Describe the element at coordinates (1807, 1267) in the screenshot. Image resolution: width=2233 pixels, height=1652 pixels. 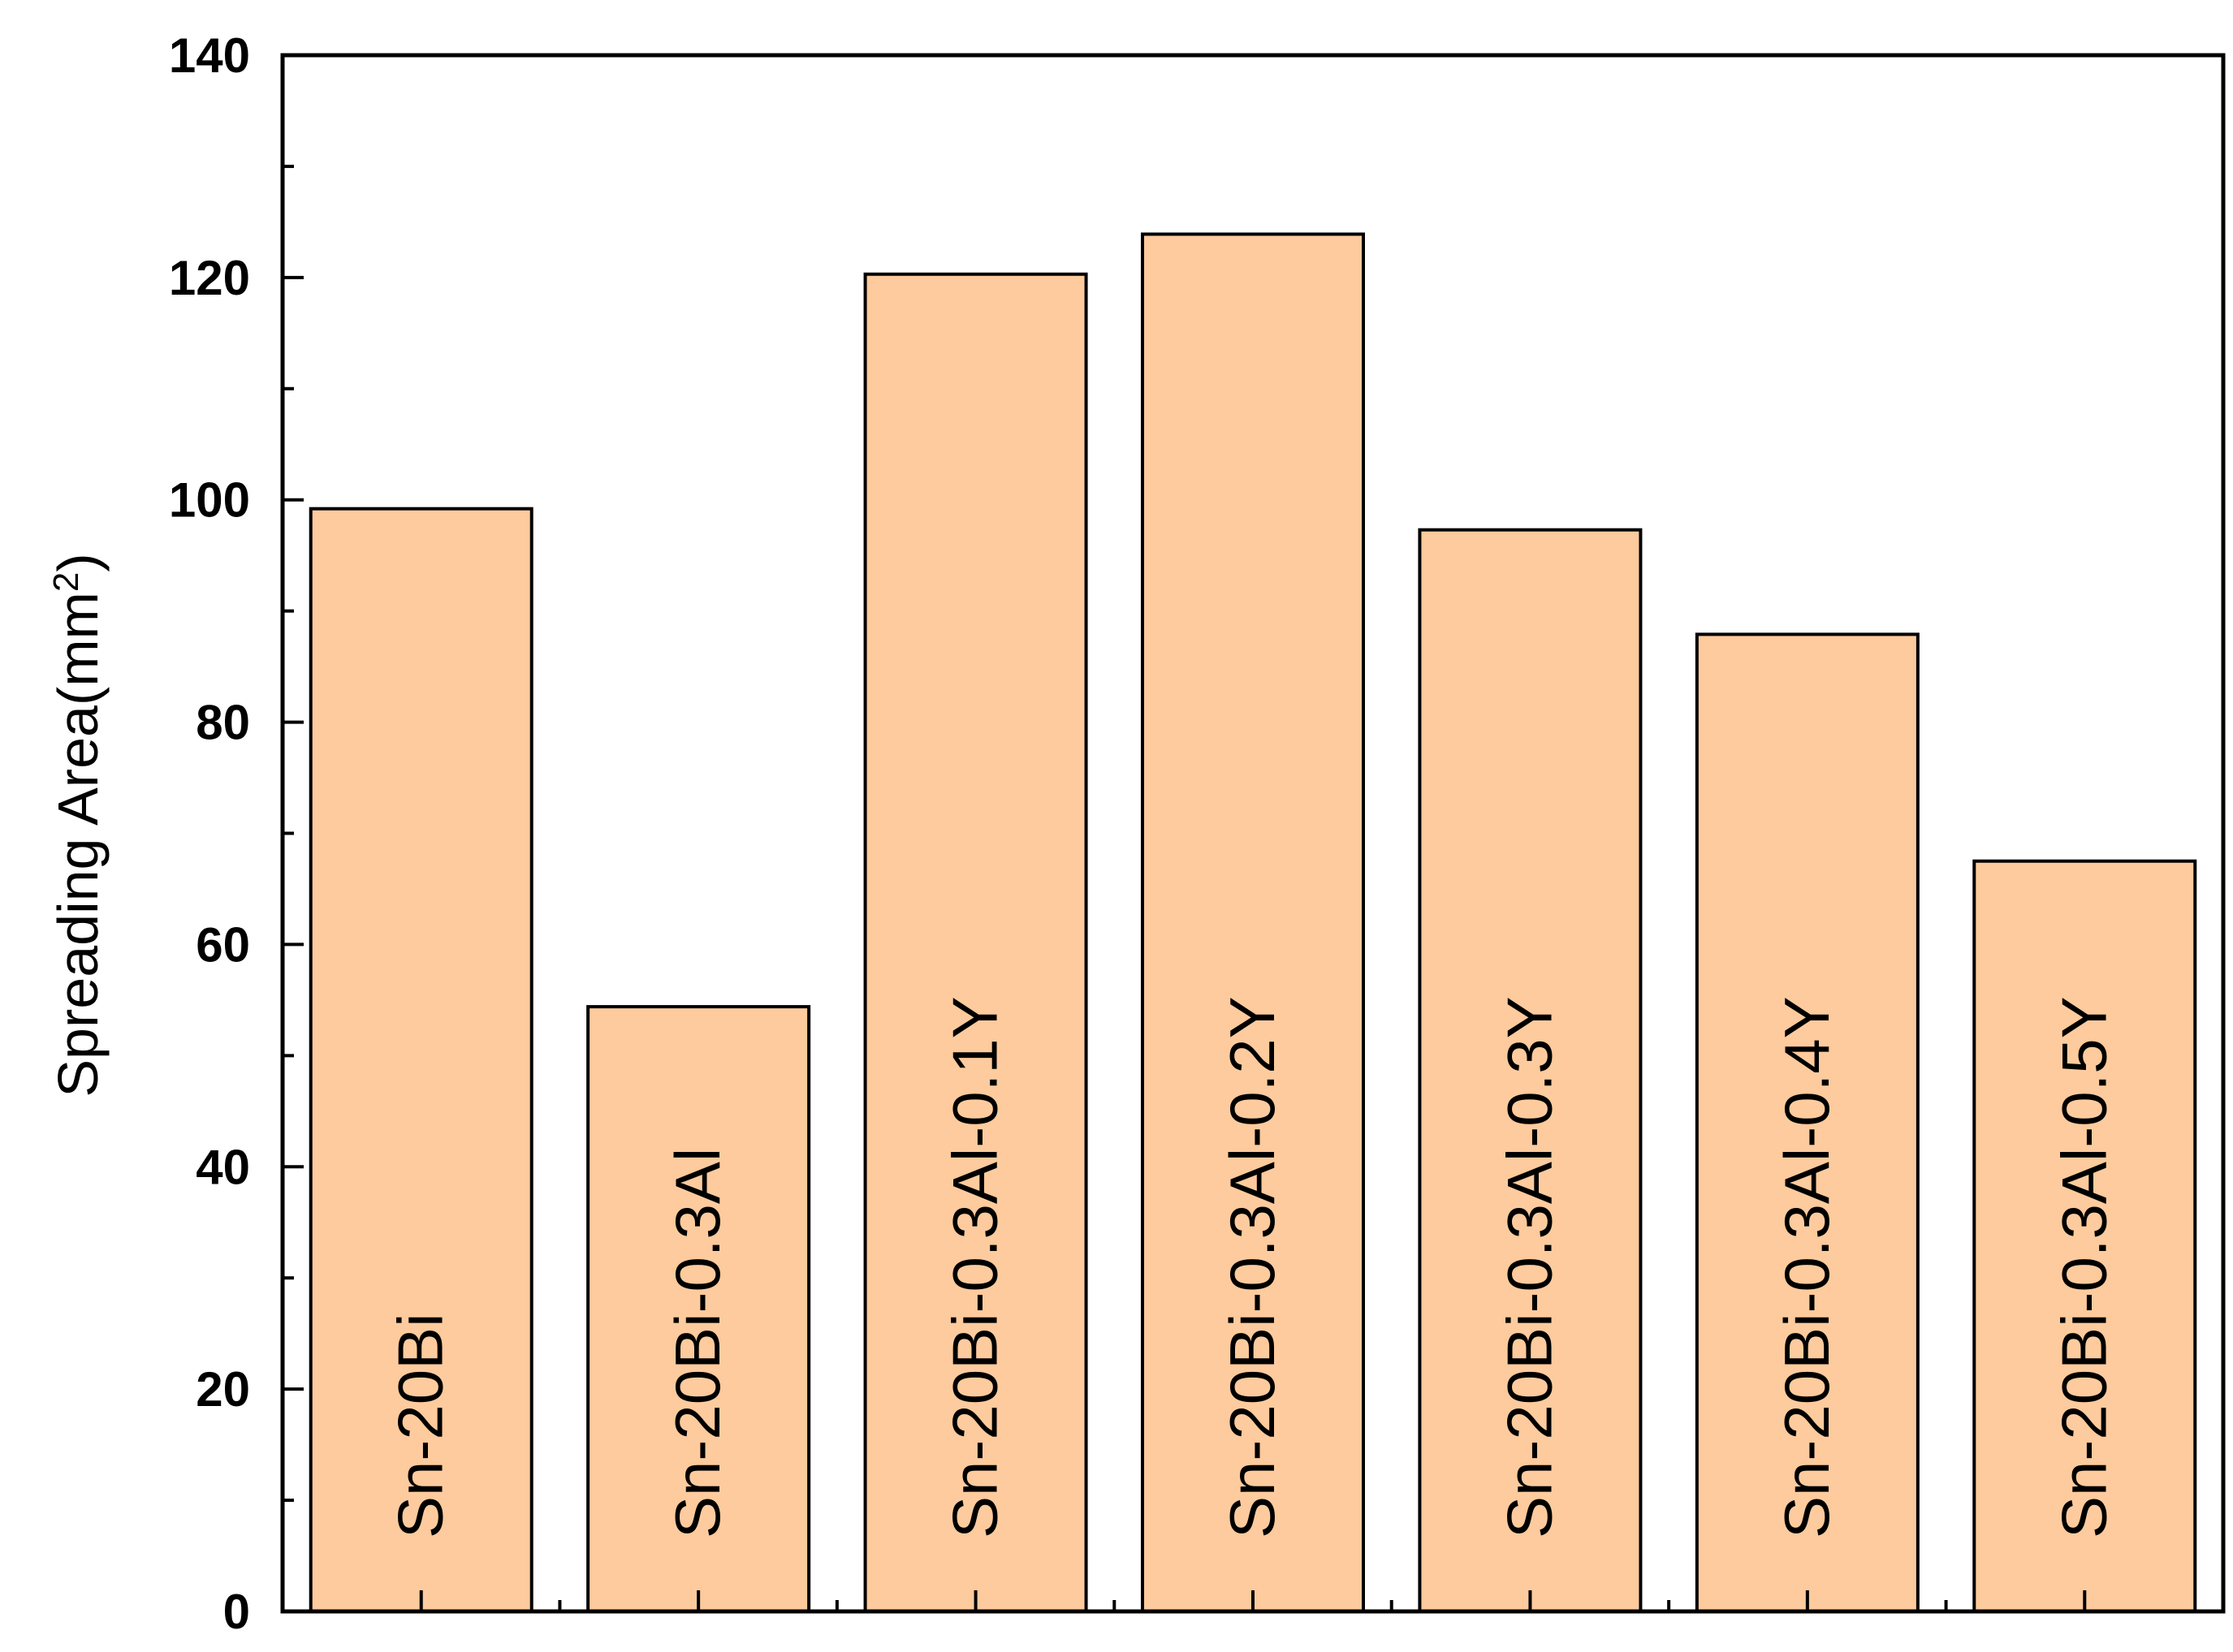
I see `bar-label: Sn-20Bi-0.3Al-0.4Y` at that location.